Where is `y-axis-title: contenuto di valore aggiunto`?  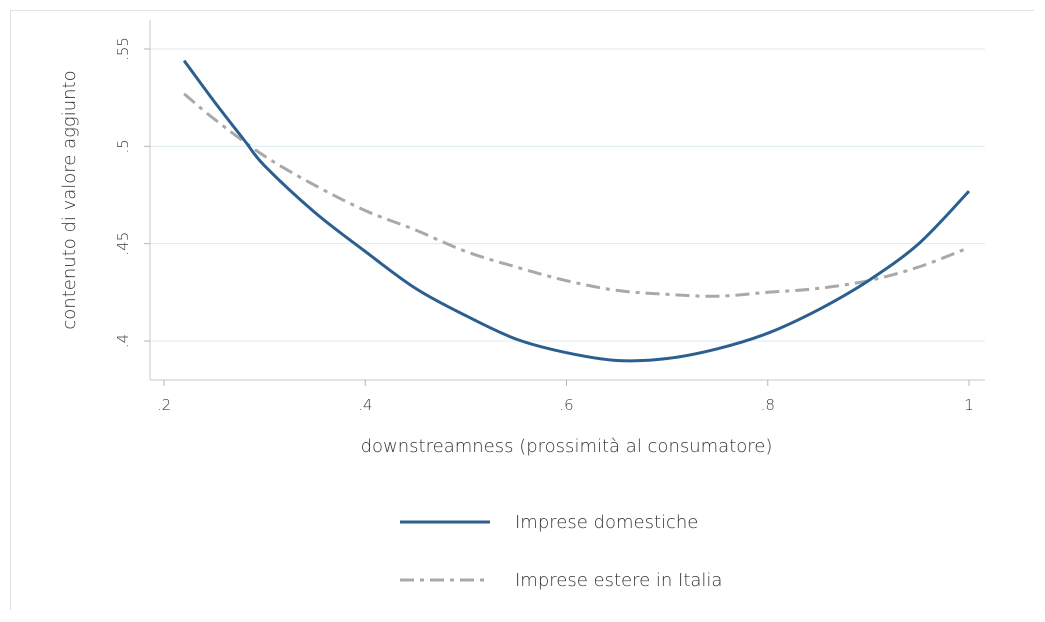
y-axis-title: contenuto di valore aggiunto is located at coordinates (69, 199).